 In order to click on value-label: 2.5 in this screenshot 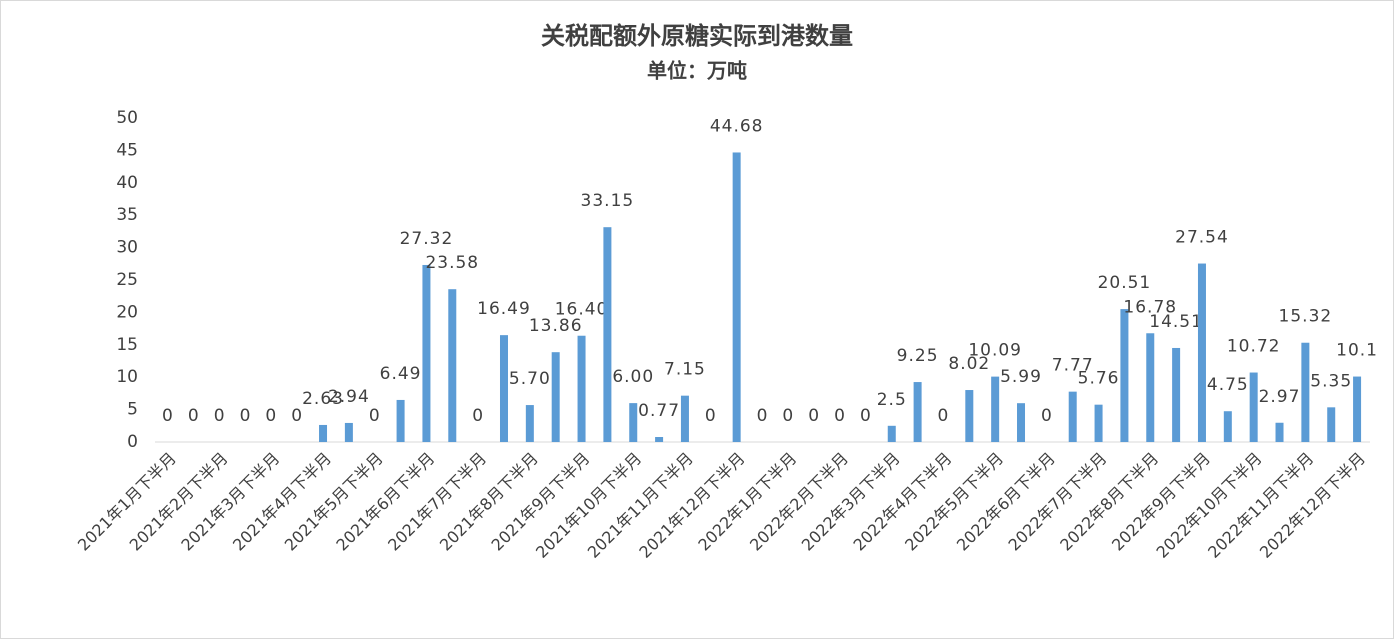, I will do `click(892, 400)`.